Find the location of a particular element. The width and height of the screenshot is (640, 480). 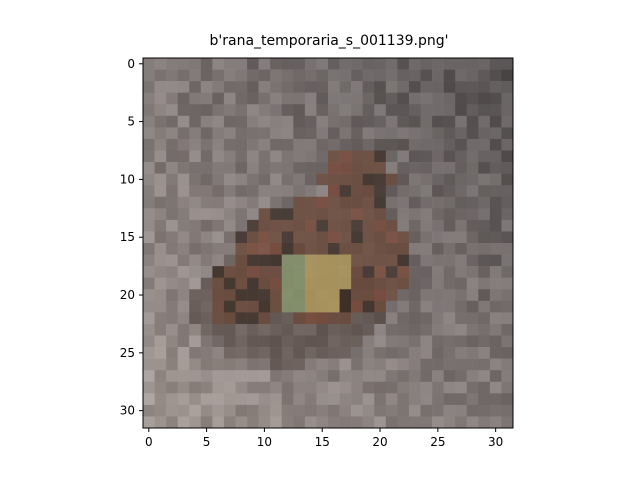

figure-title: b'rana_temporaria_s_001139.png' is located at coordinates (329, 41).